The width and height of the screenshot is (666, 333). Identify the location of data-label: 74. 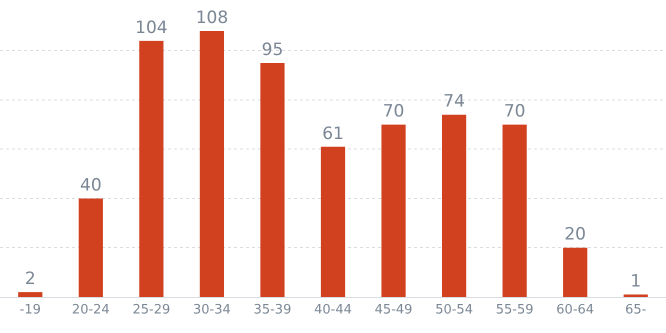
(454, 102).